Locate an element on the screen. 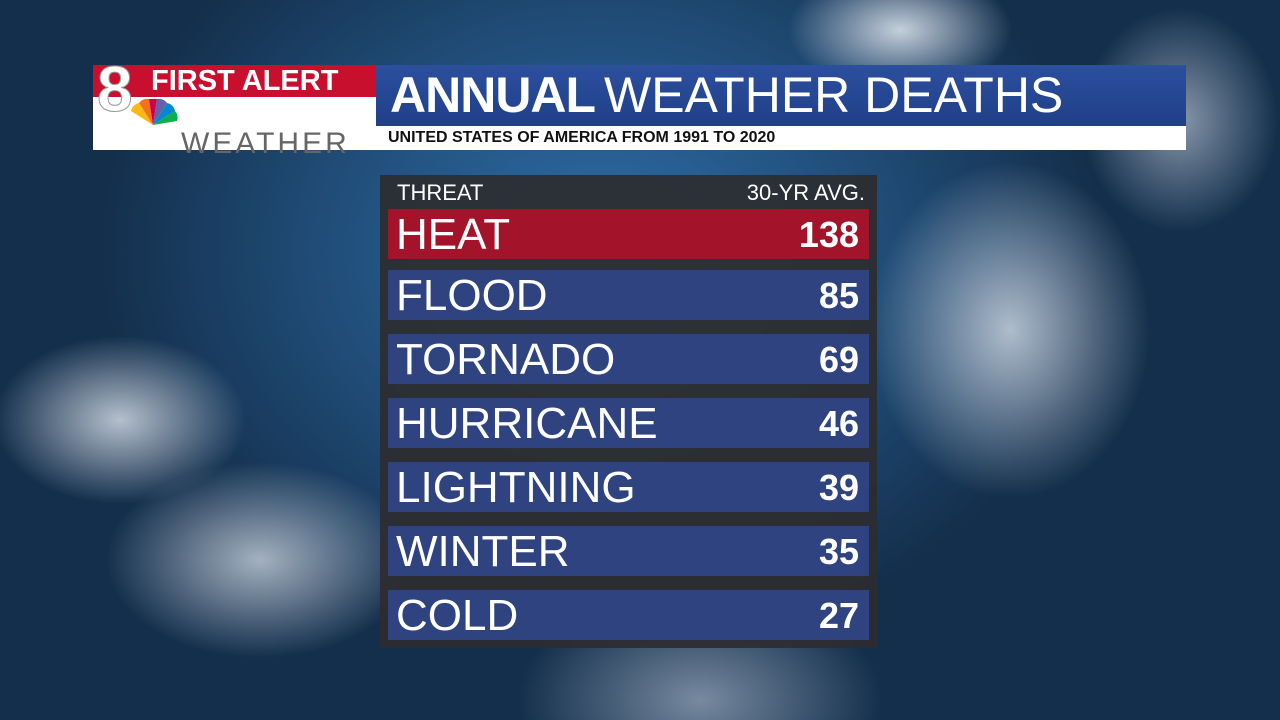 The image size is (1280, 720). threat-name: TORNADO is located at coordinates (506, 359).